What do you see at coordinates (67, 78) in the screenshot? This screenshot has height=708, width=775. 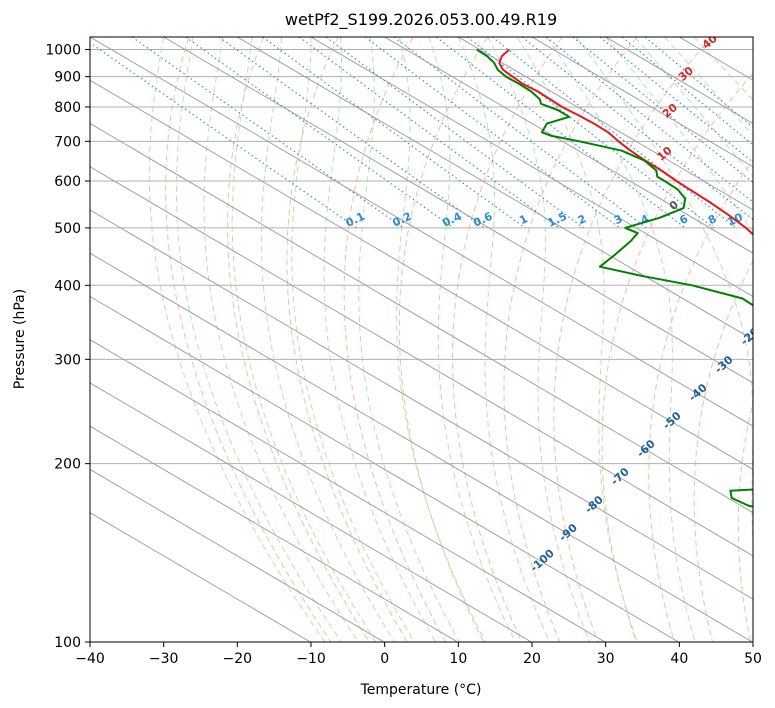 I see `y-tick-label: 900` at bounding box center [67, 78].